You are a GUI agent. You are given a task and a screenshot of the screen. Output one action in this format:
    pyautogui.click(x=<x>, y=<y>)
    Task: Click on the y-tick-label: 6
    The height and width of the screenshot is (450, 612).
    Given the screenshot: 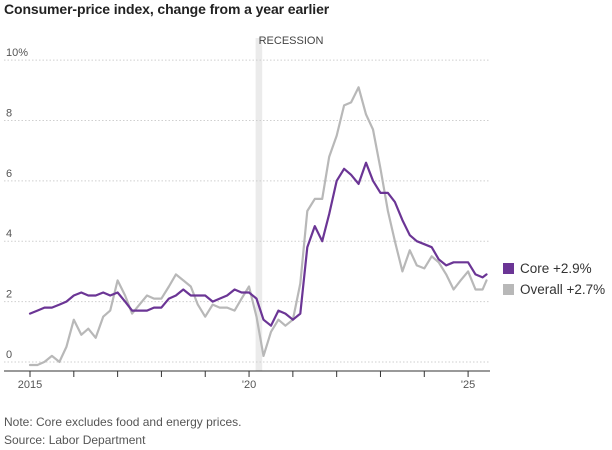 What is the action you would take?
    pyautogui.click(x=9, y=174)
    